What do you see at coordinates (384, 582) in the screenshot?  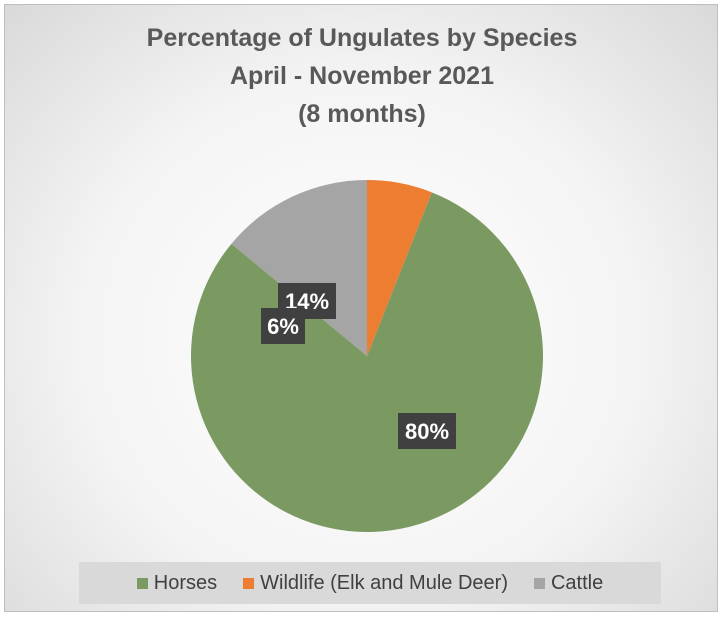 I see `legend-label-wildlife: Wildlife (Elk and Mule Deer)` at bounding box center [384, 582].